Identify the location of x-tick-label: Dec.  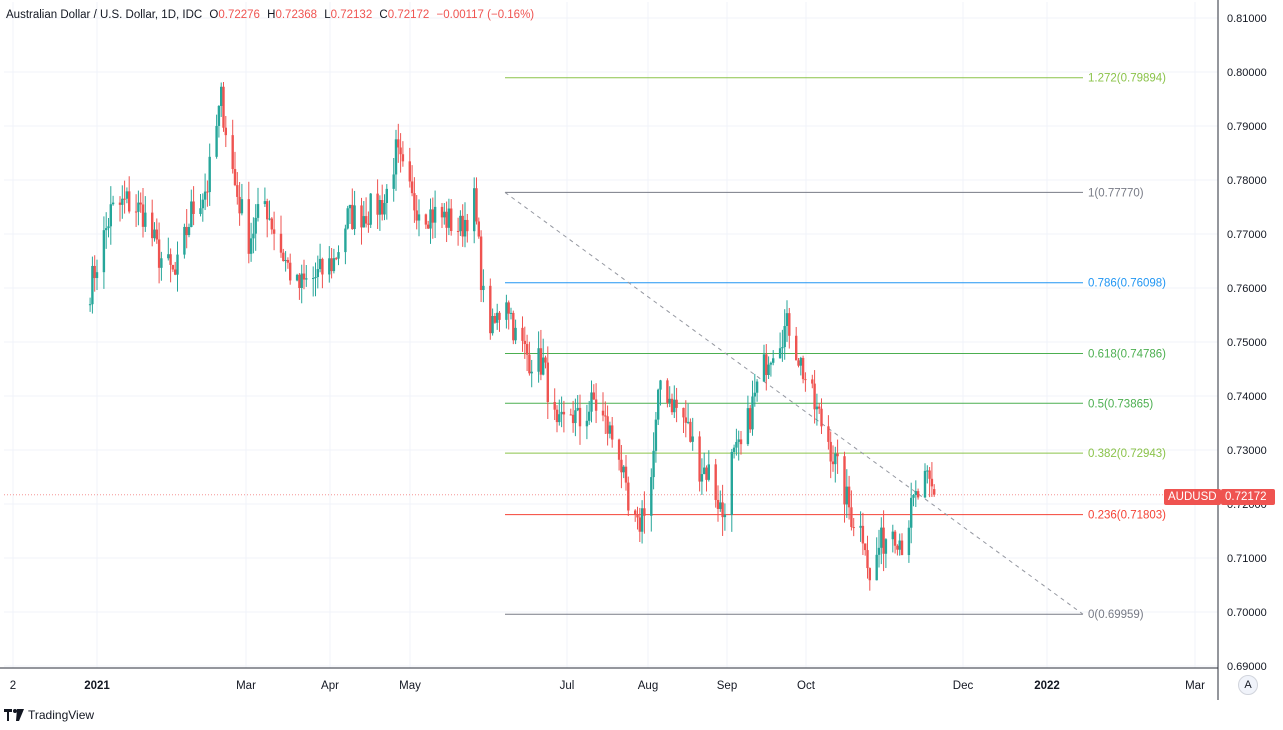
(963, 686).